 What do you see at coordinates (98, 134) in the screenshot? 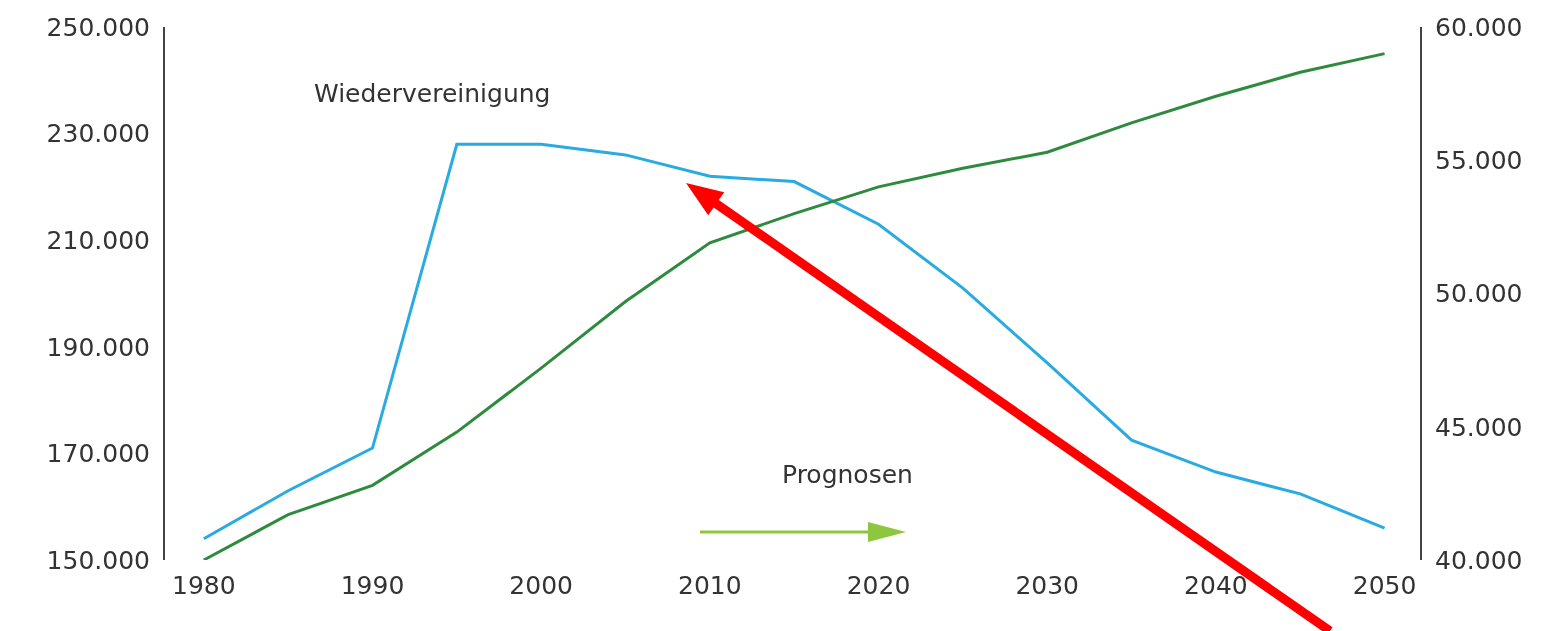
I see `y-tick-label: 230.000` at bounding box center [98, 134].